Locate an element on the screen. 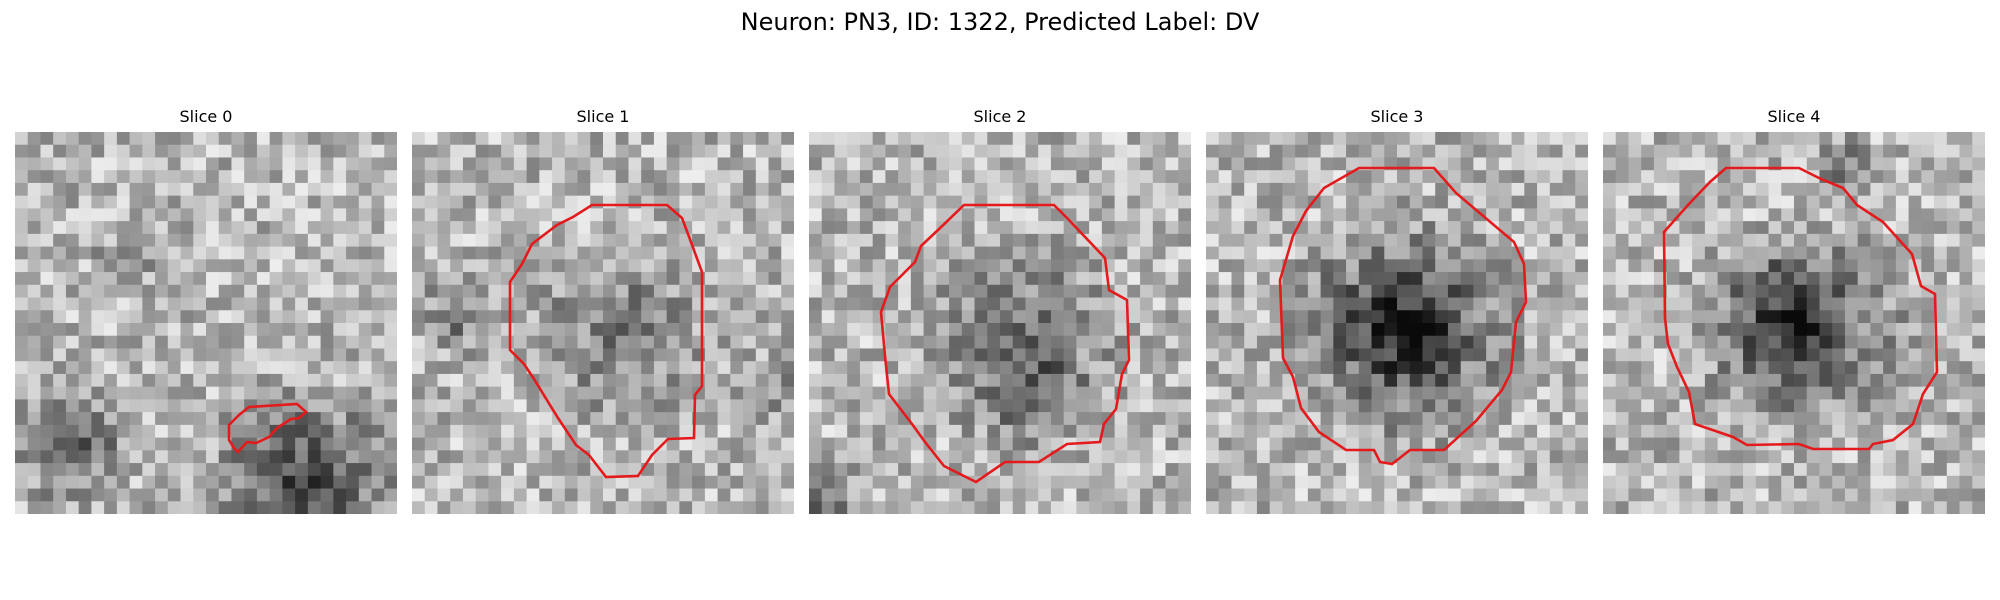  slice-panel-2: Slice 2 is located at coordinates (1000, 311).